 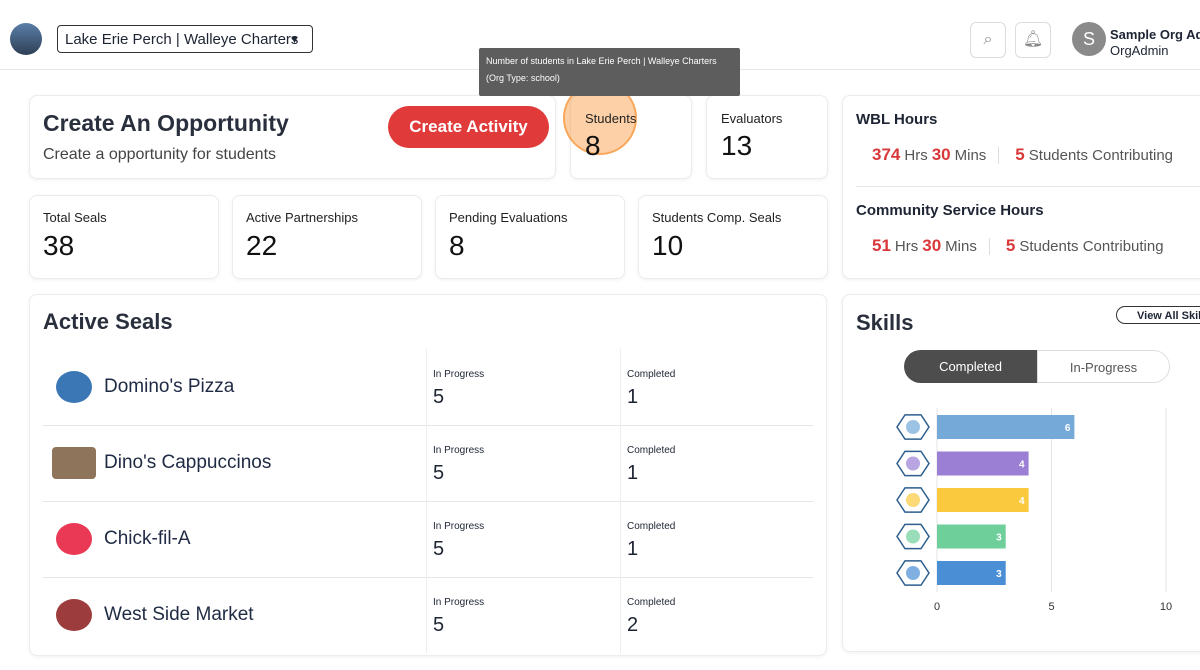 What do you see at coordinates (530, 237) in the screenshot?
I see `stat-card: Pending Evaluations 8` at bounding box center [530, 237].